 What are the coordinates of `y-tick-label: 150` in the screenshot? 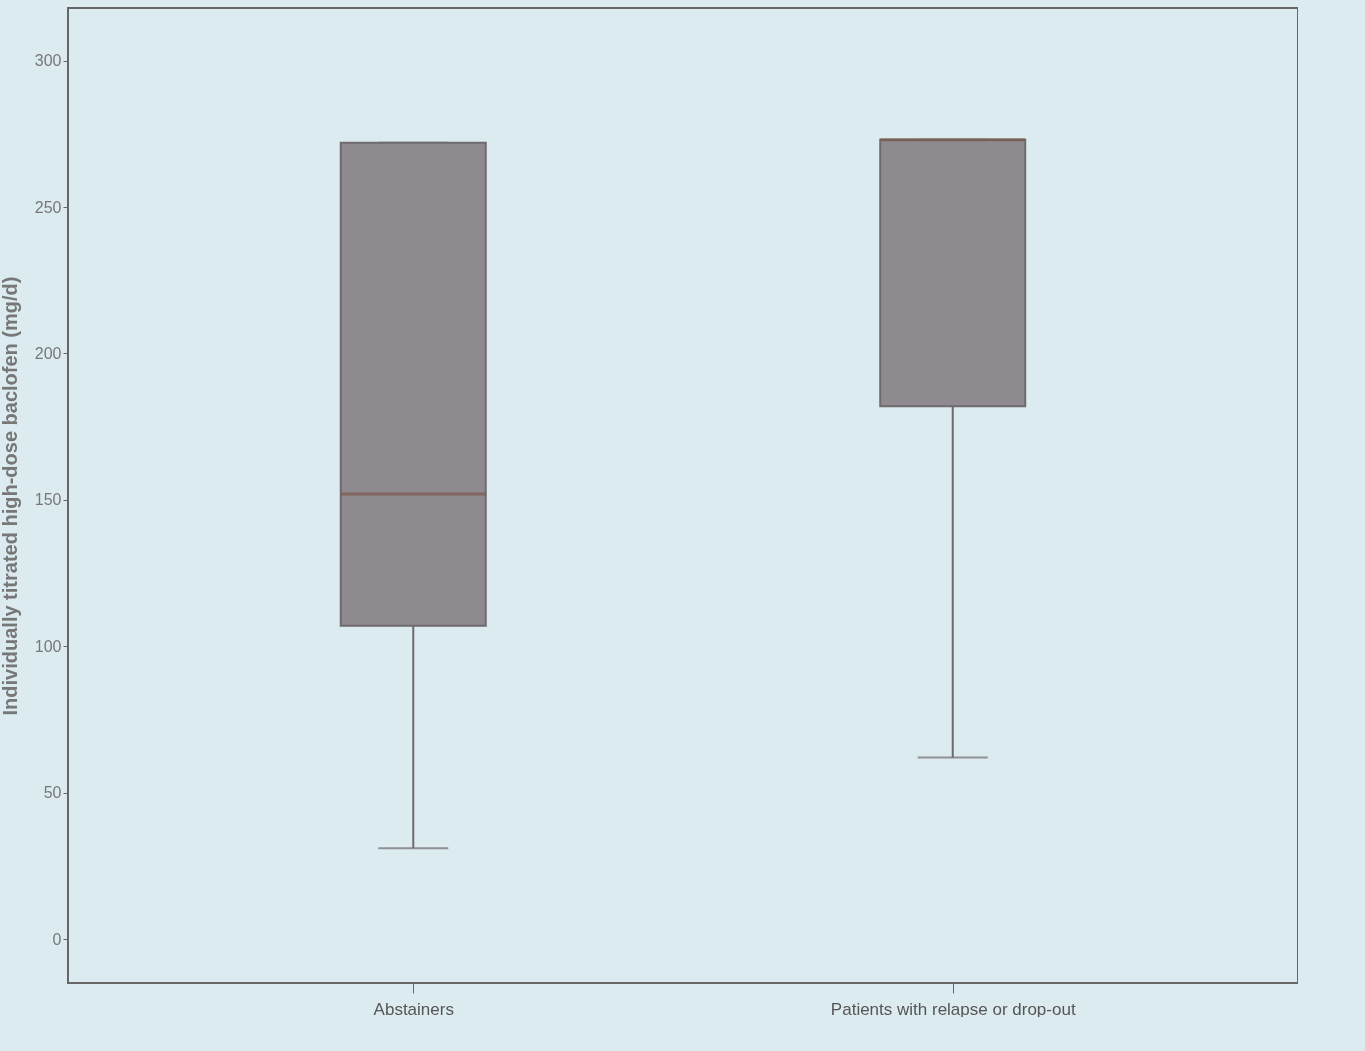 It's located at (48, 500).